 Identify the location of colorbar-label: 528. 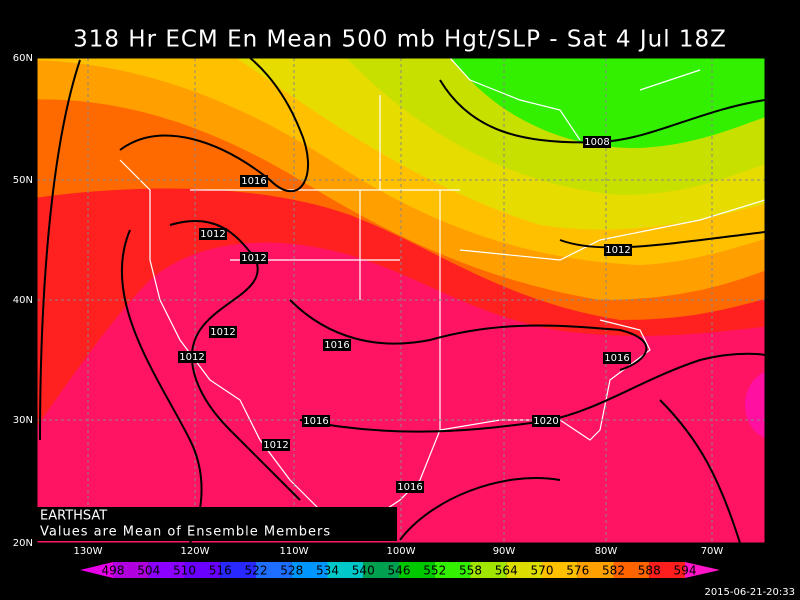
(291, 571).